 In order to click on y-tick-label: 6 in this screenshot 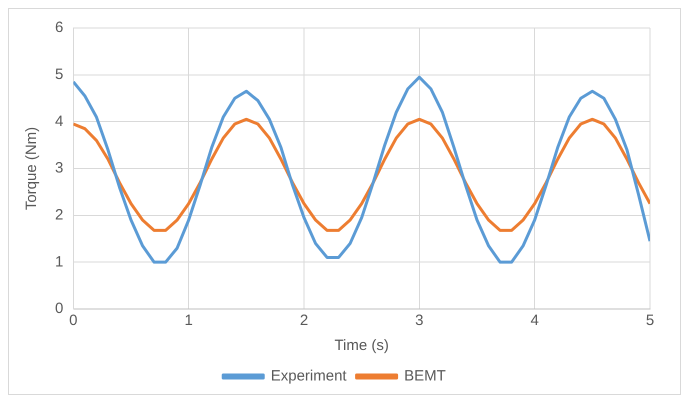, I will do `click(59, 27)`.